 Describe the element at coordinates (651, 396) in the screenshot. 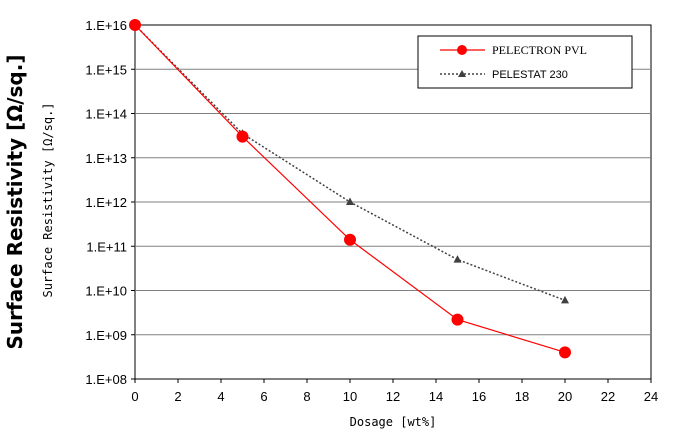

I see `x-tick-label: 24` at that location.